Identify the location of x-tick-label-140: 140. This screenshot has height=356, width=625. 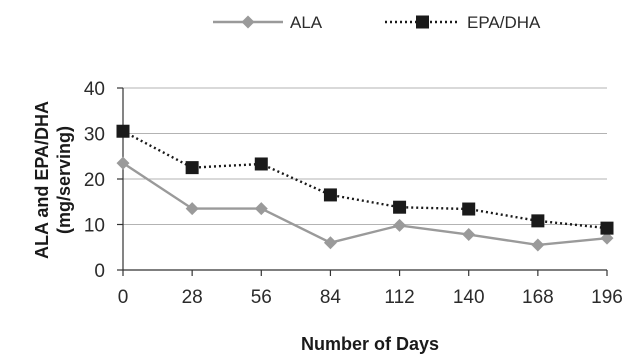
(469, 297).